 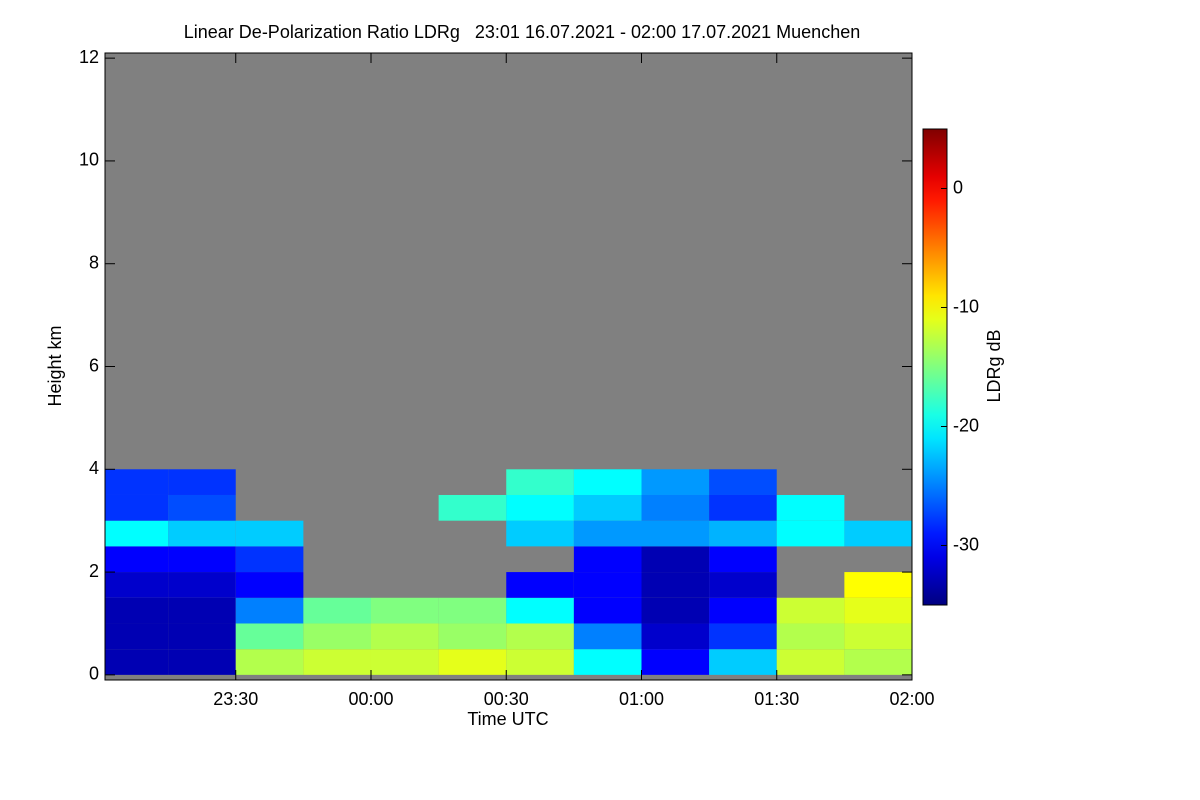 What do you see at coordinates (507, 719) in the screenshot?
I see `x-axis-label: Time UTC` at bounding box center [507, 719].